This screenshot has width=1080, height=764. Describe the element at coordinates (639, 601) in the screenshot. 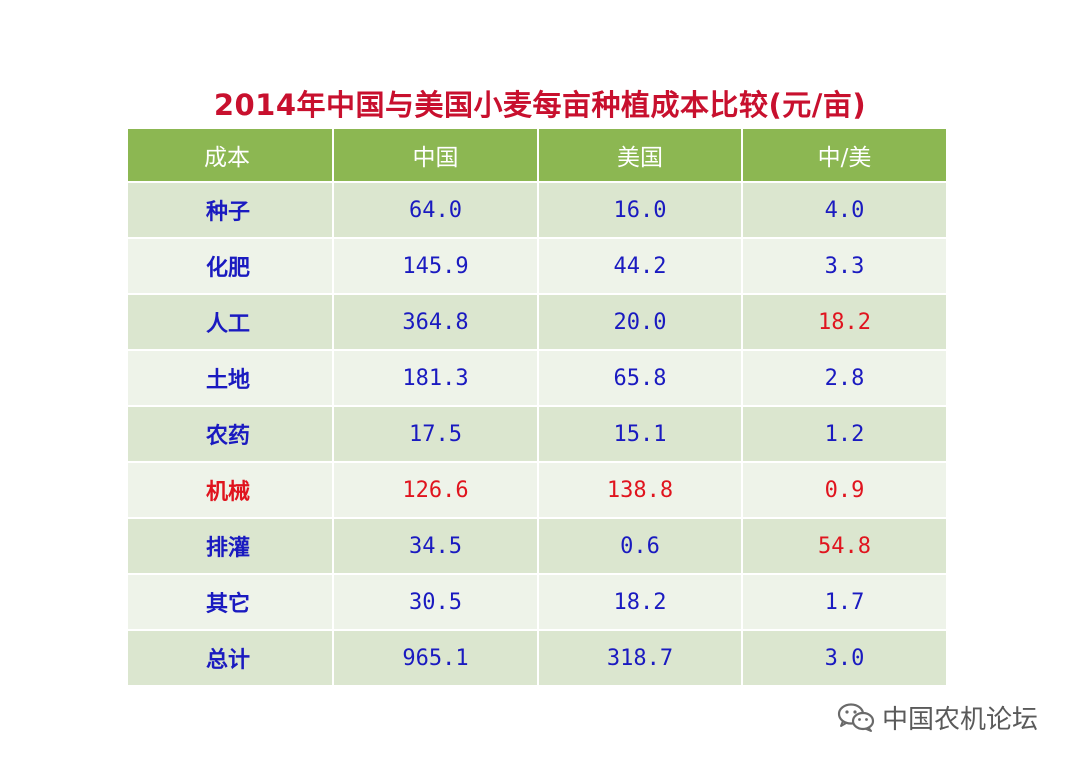

I see `cell-usa: 18.2` at that location.